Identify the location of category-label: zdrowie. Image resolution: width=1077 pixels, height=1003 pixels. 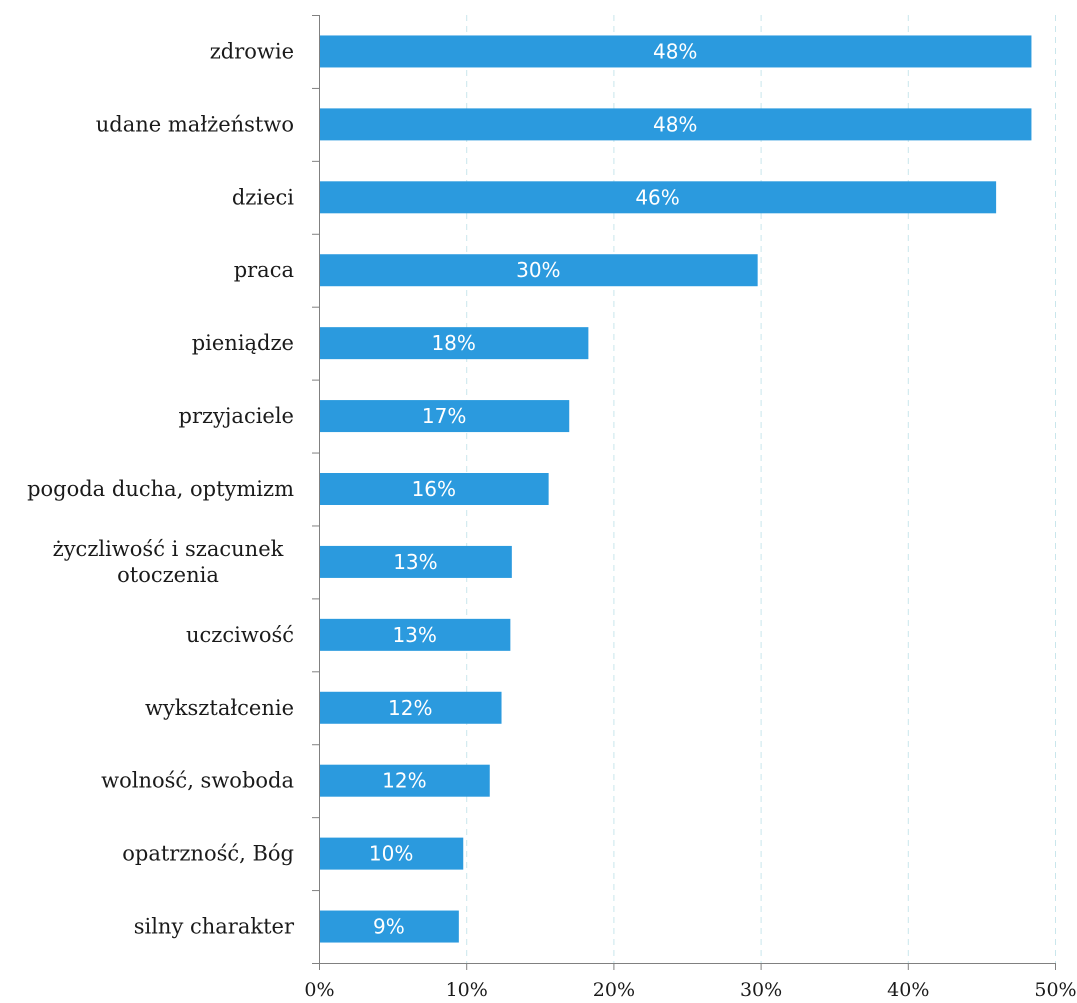
(252, 51).